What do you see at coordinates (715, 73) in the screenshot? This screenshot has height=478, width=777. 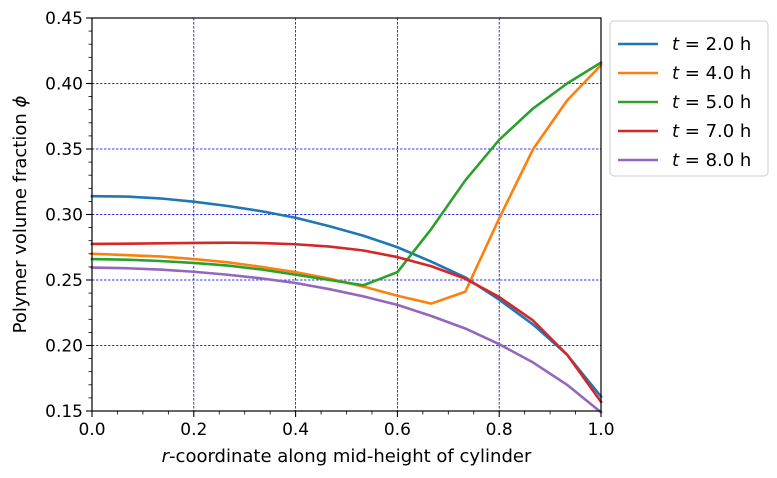 I see `legend-label-rest-1: = 4.0 h` at bounding box center [715, 73].